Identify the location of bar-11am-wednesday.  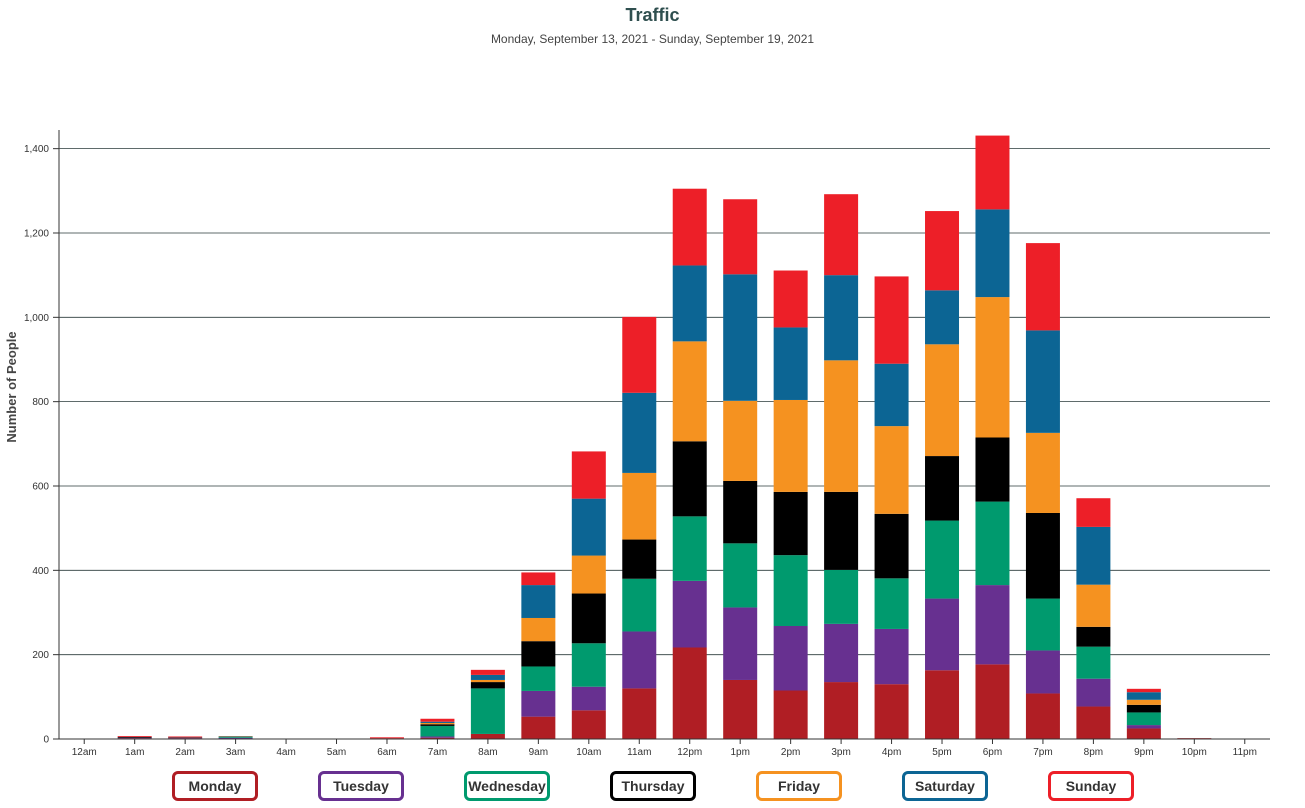
(639, 605).